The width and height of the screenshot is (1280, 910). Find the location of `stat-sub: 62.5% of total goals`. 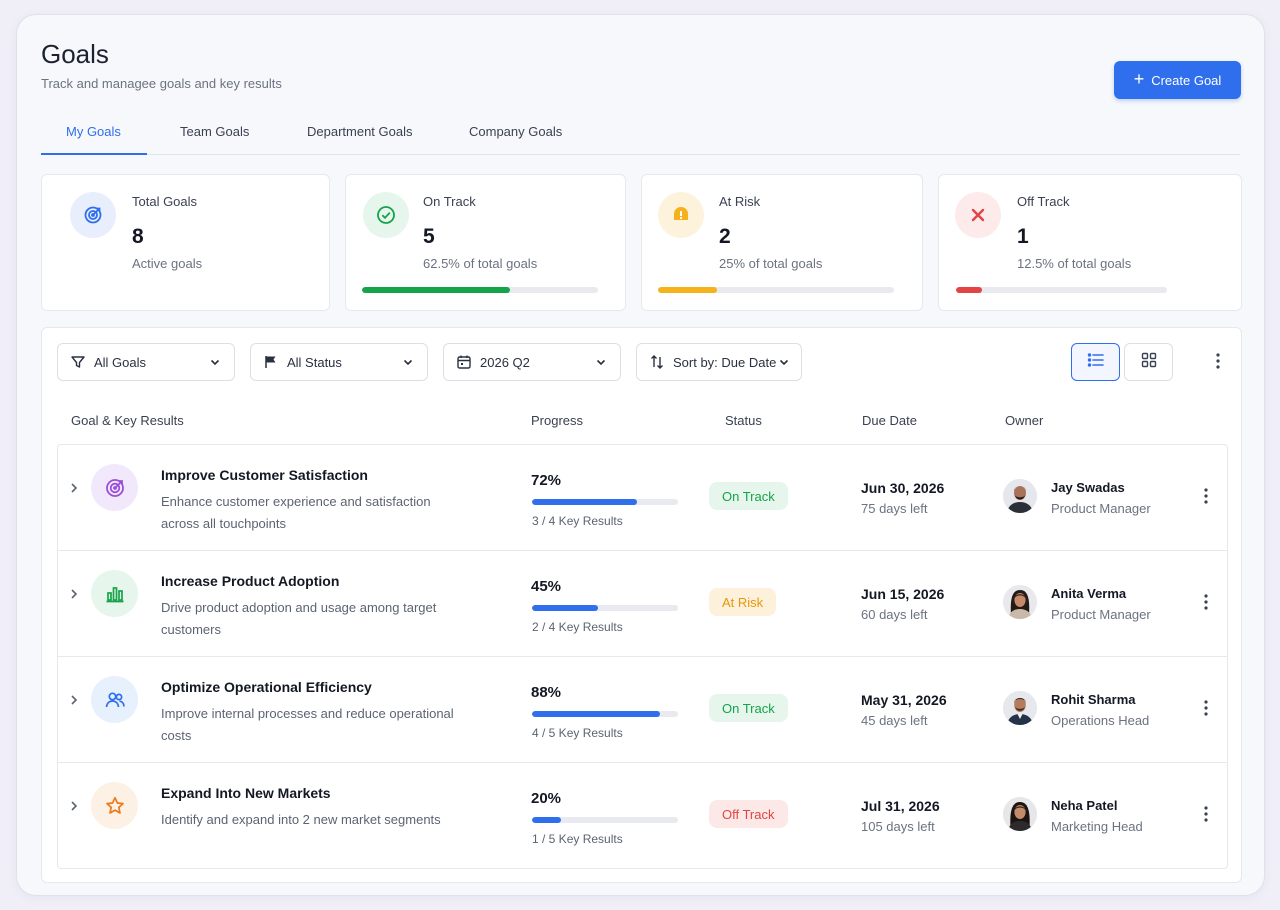

stat-sub: 62.5% of total goals is located at coordinates (480, 263).